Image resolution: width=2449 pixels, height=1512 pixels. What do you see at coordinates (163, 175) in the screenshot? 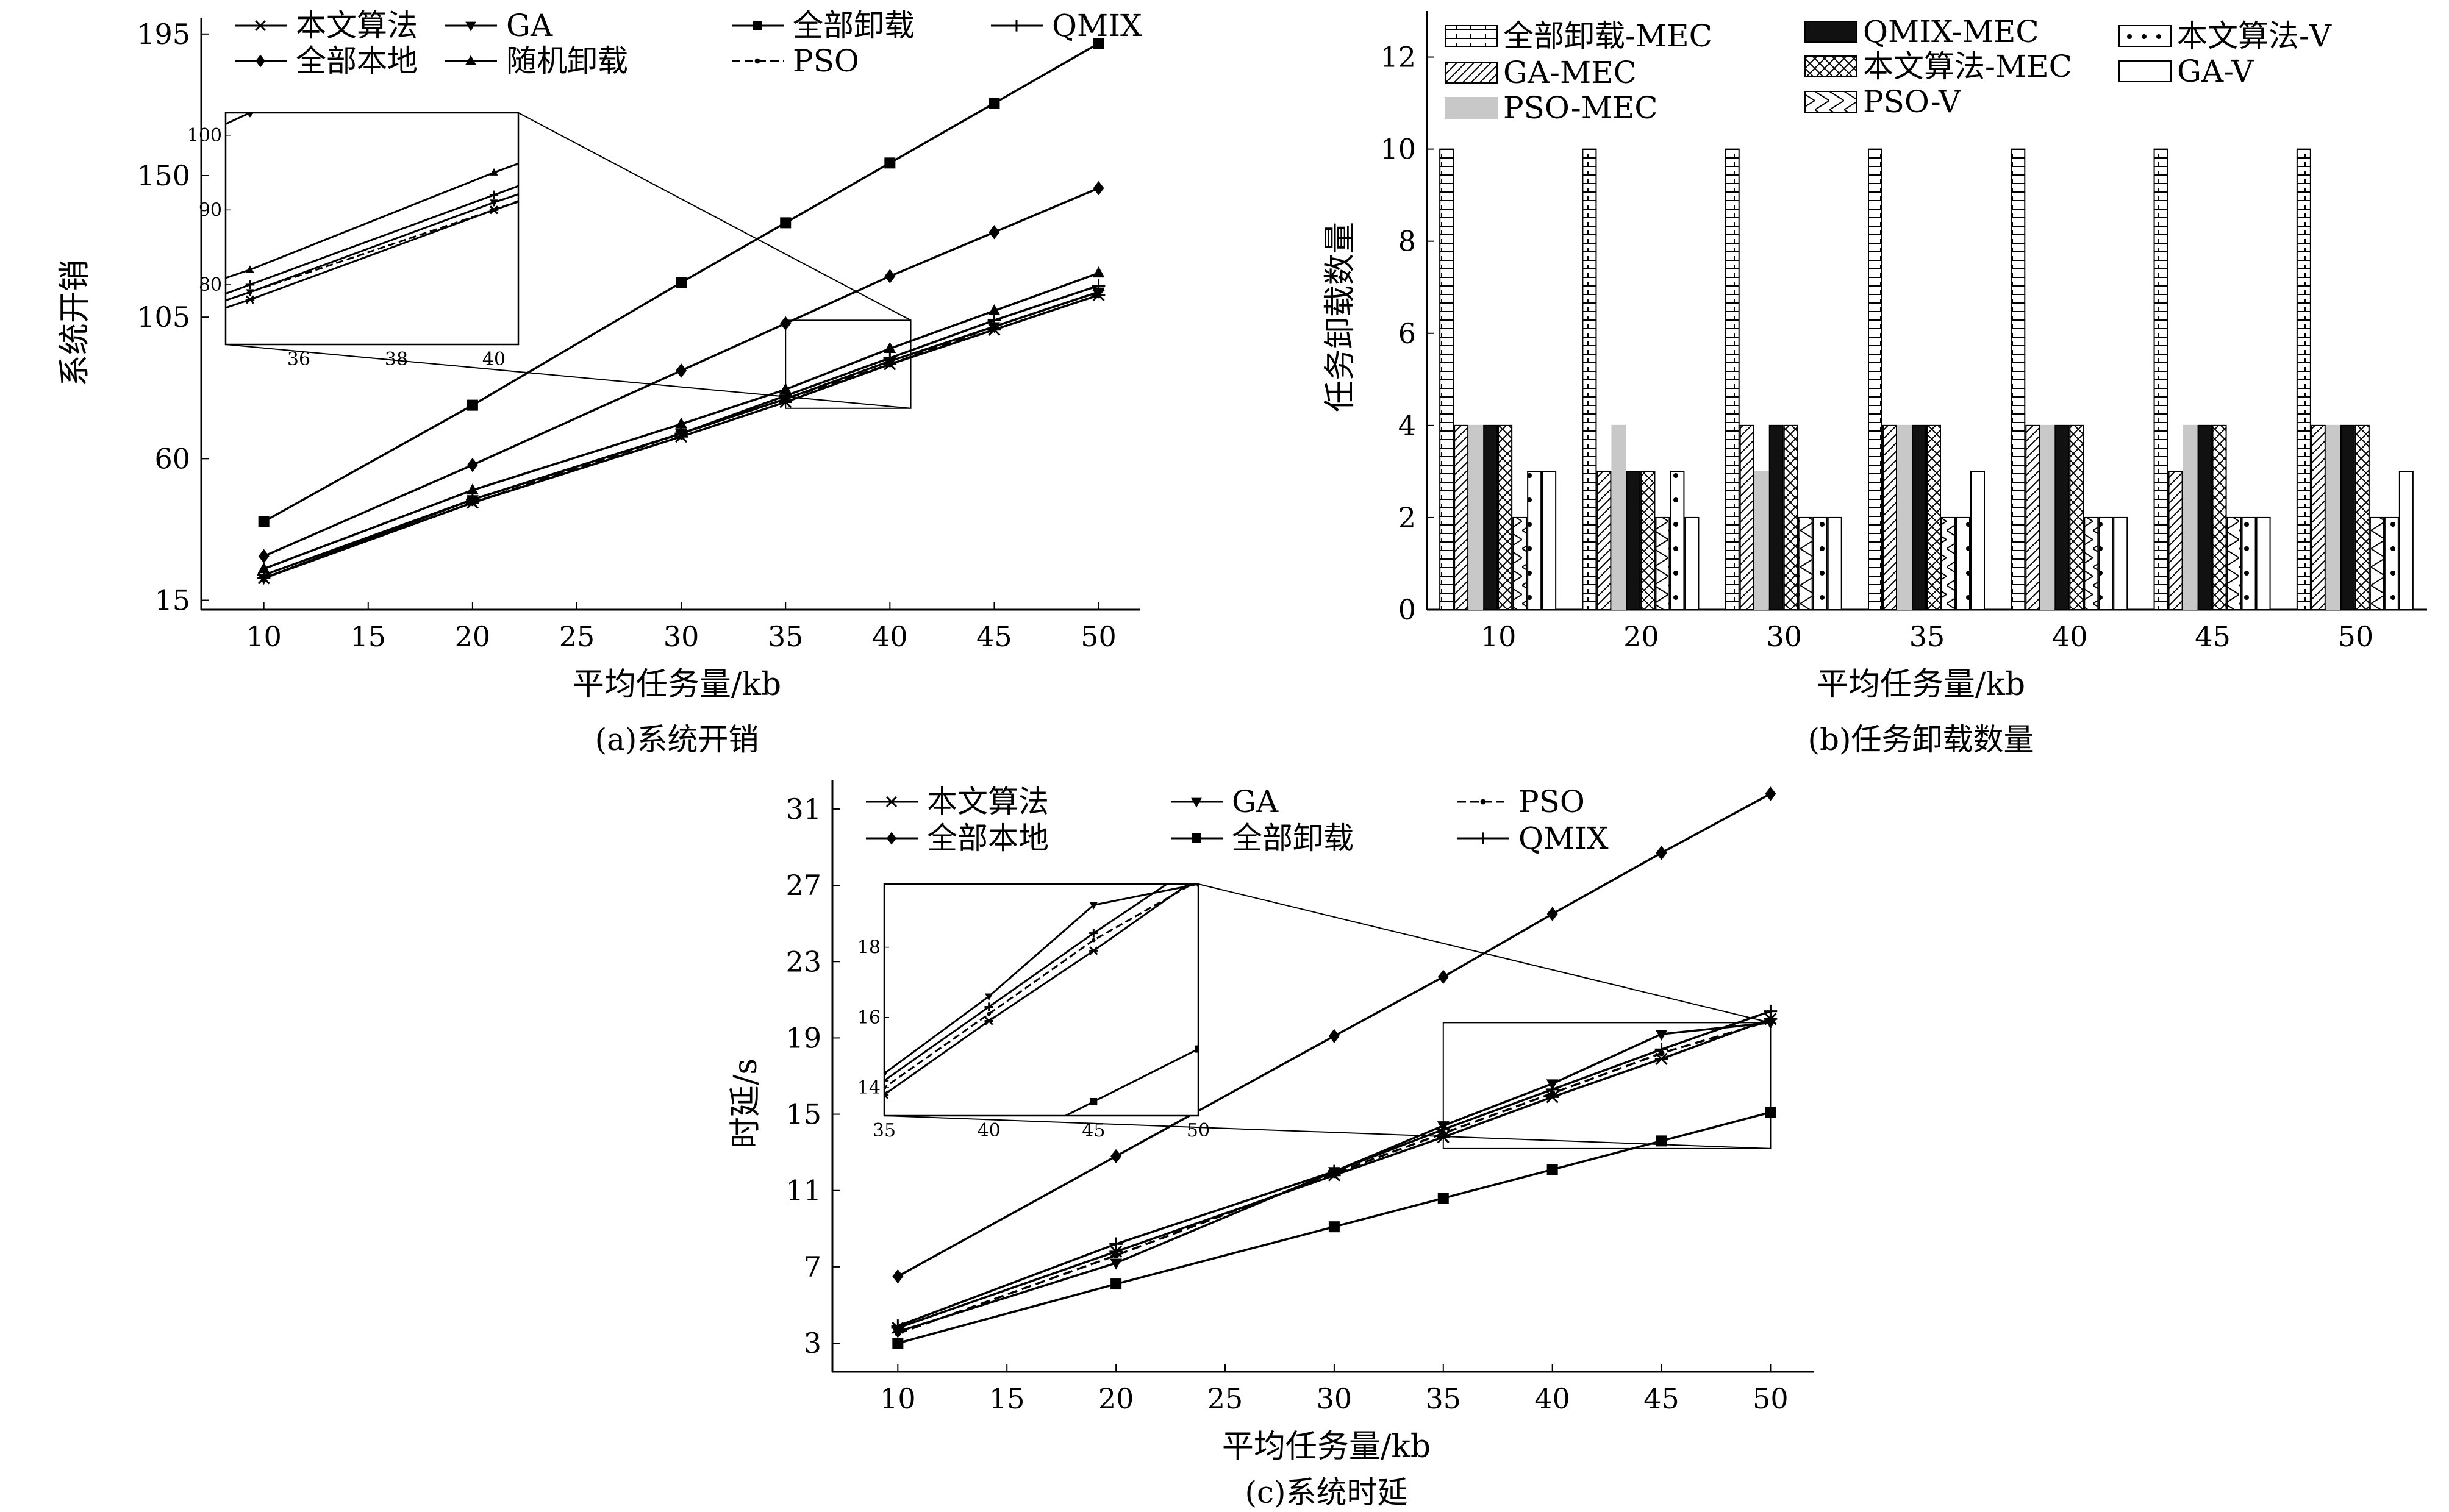
I see `y-tick-label: 150` at bounding box center [163, 175].